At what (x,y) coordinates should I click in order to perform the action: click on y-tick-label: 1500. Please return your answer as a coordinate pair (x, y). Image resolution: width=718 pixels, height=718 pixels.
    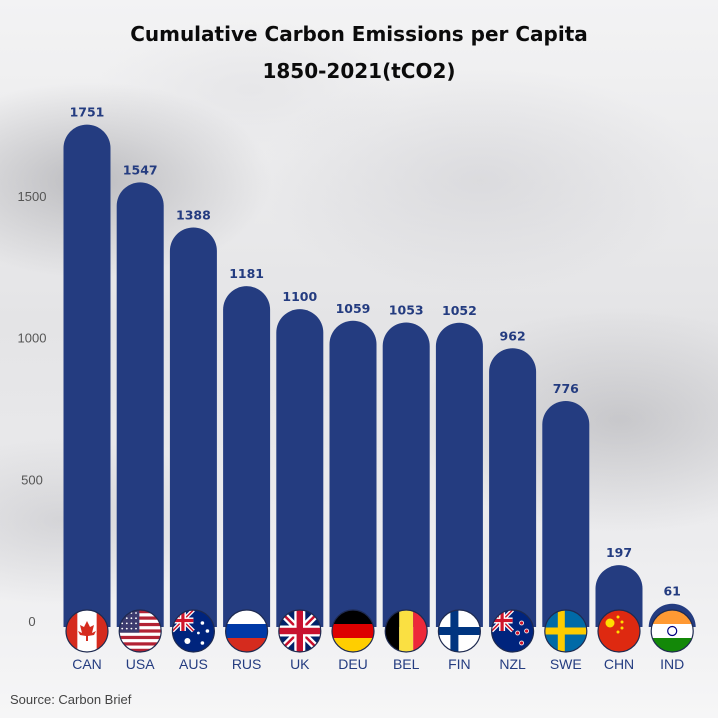
    Looking at the image, I should click on (32, 196).